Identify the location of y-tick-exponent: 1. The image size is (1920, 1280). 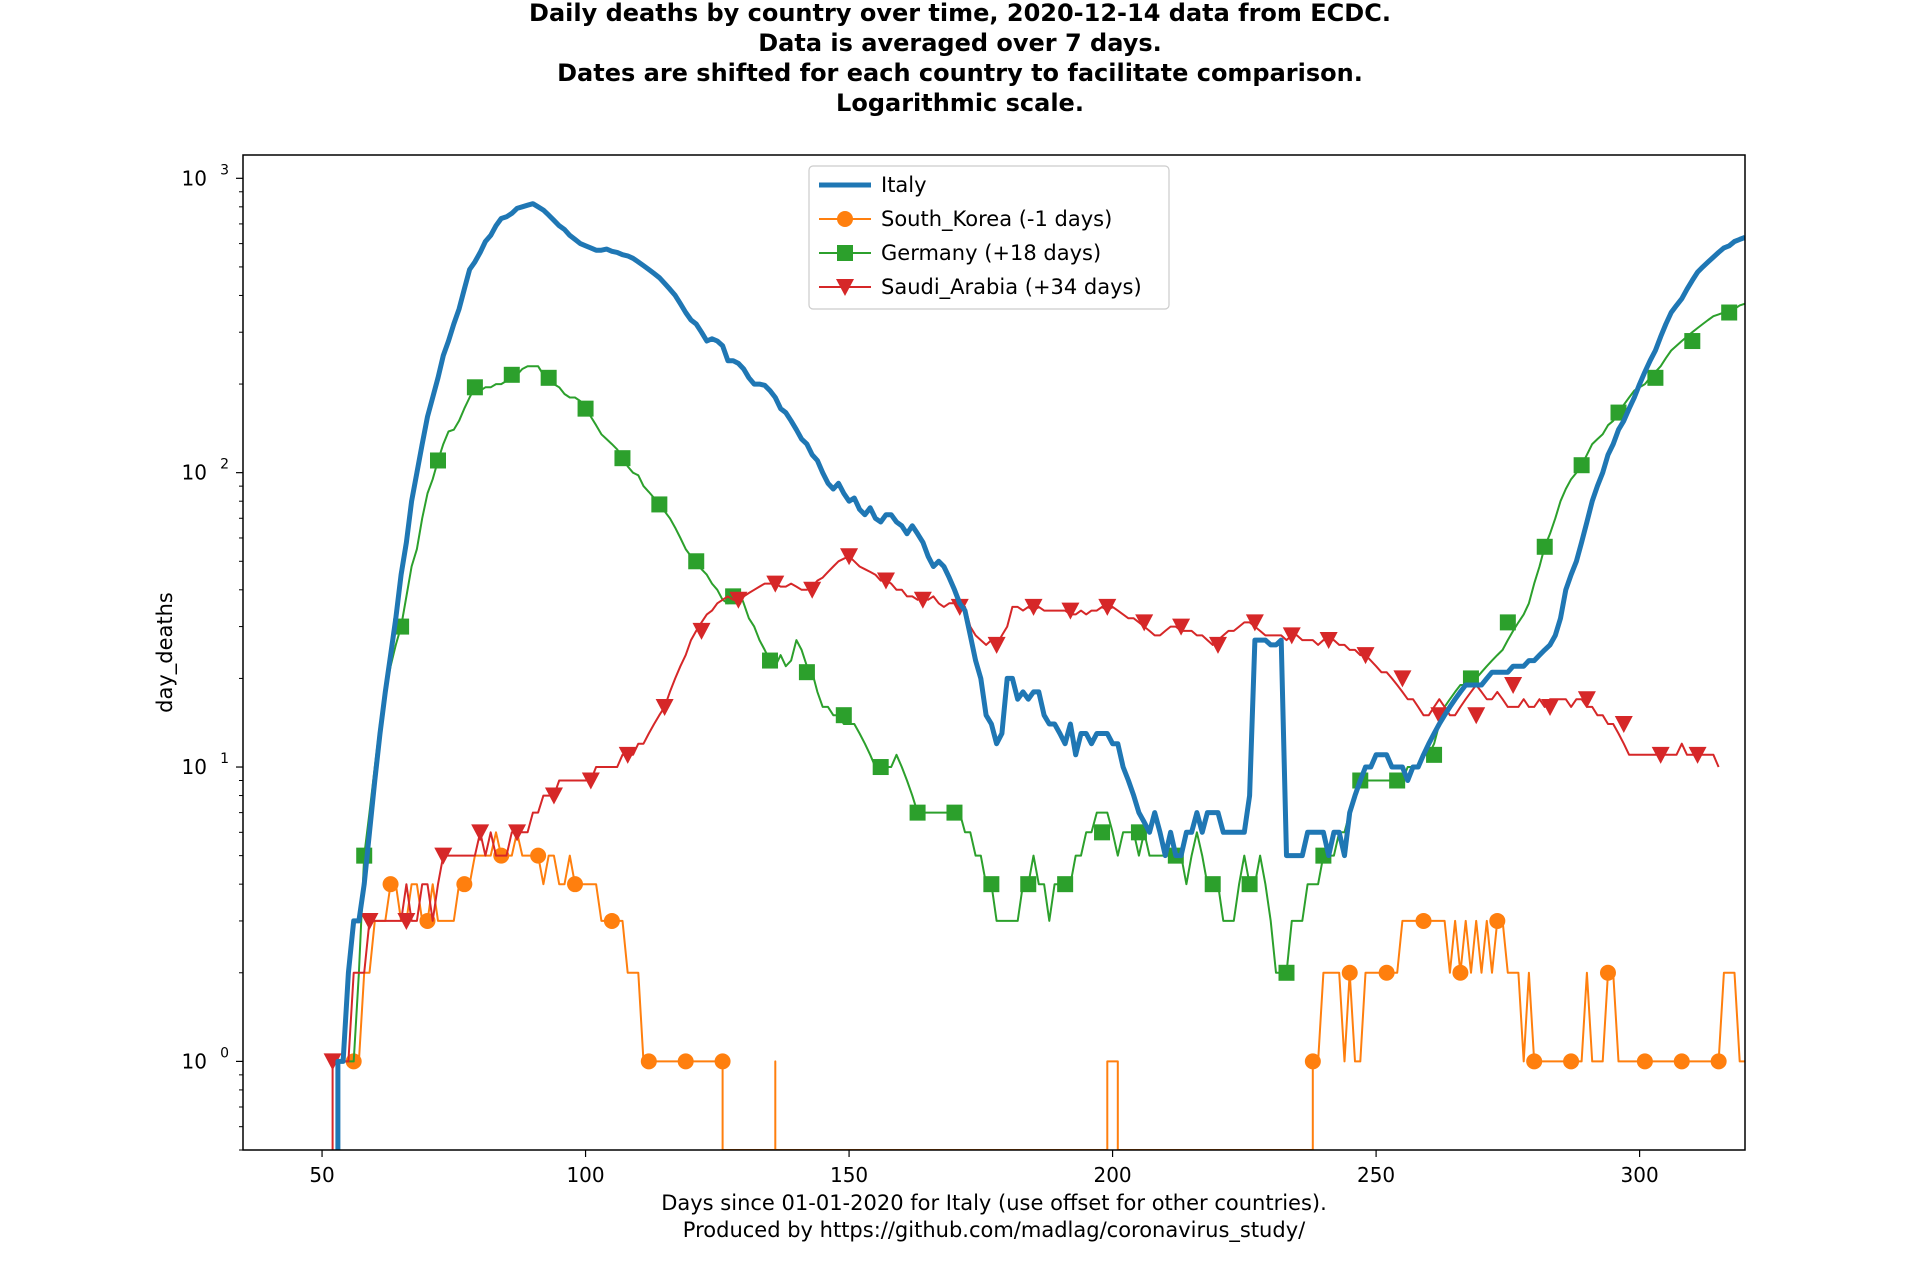
(224, 759).